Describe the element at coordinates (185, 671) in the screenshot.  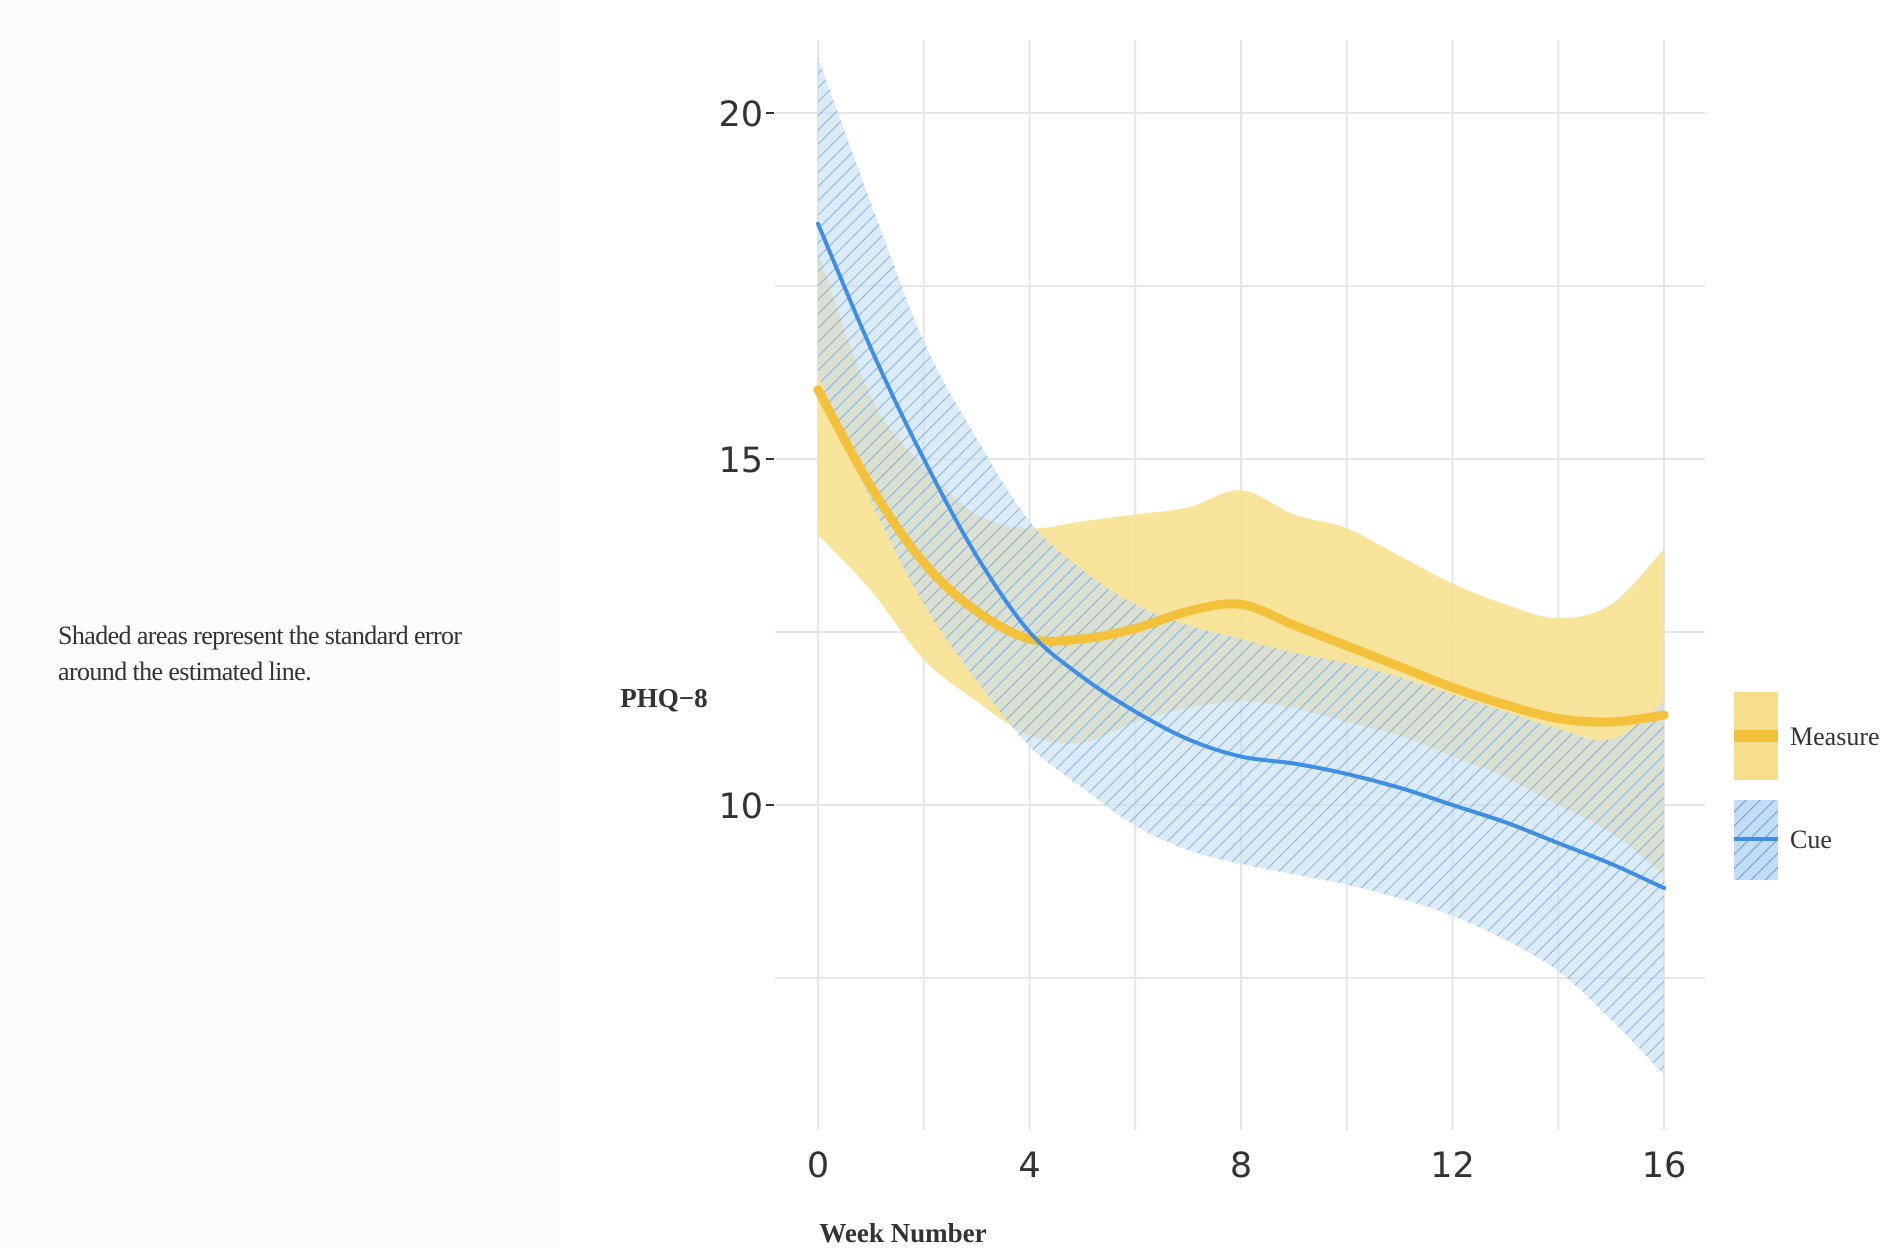
I see `caption-line-2: around the estimated line.` at that location.